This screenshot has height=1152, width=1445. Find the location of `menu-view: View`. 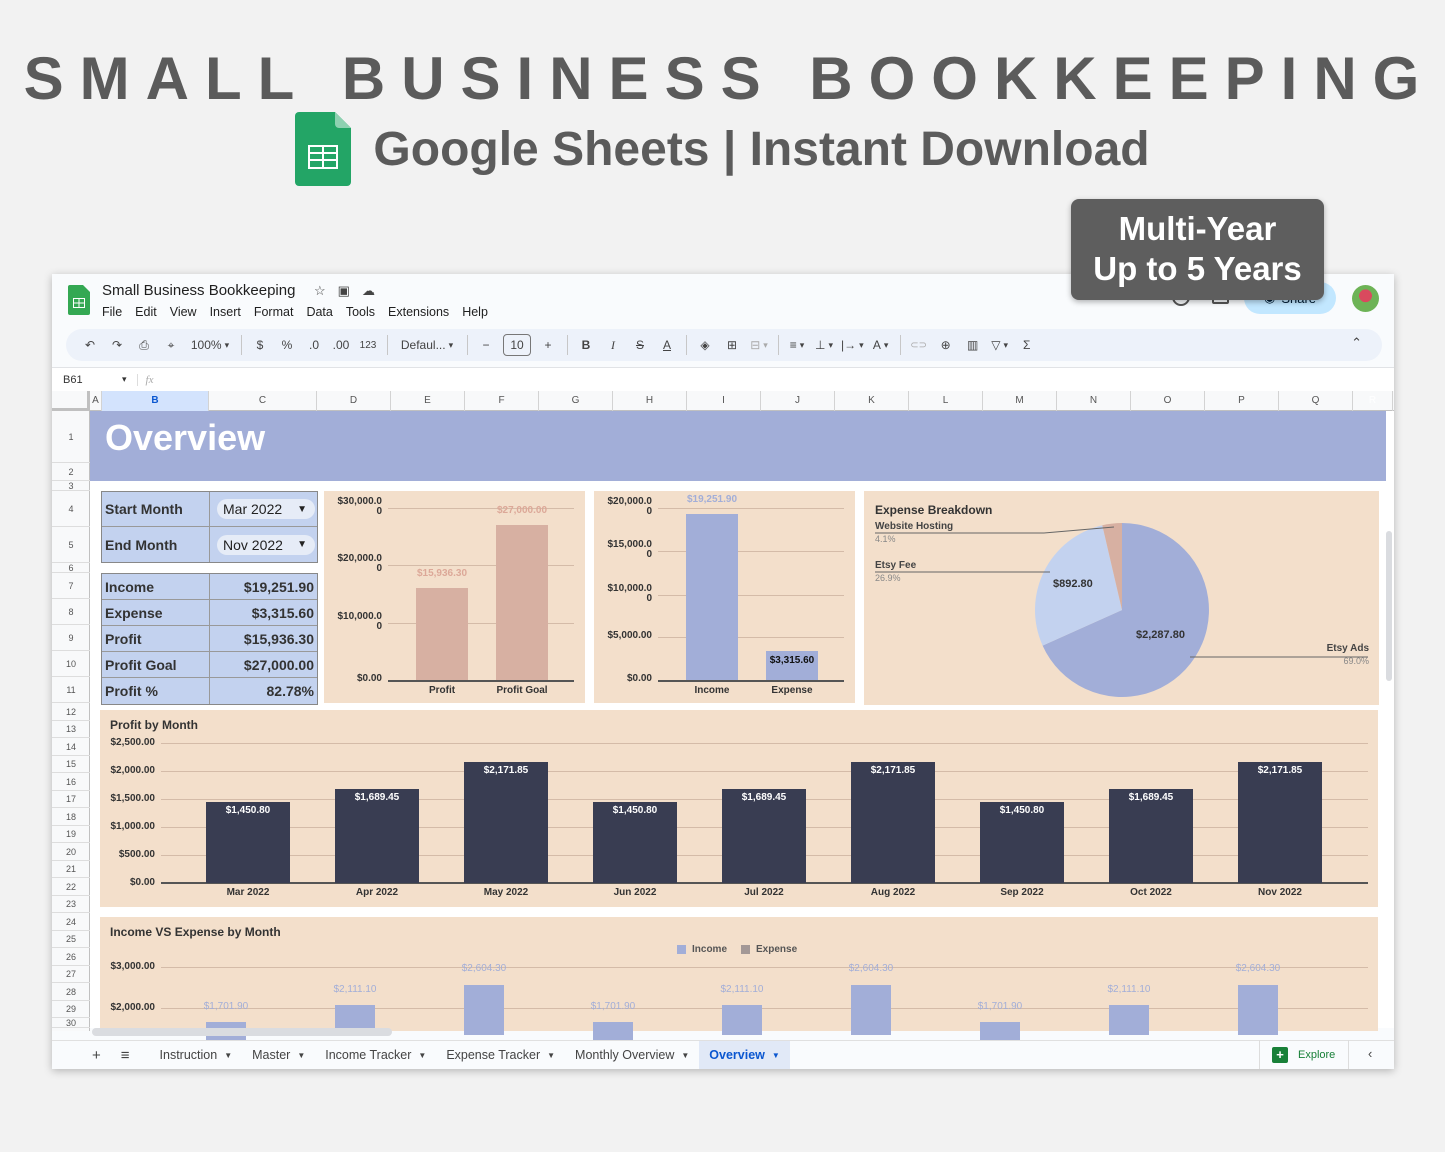

menu-view: View is located at coordinates (183, 312).